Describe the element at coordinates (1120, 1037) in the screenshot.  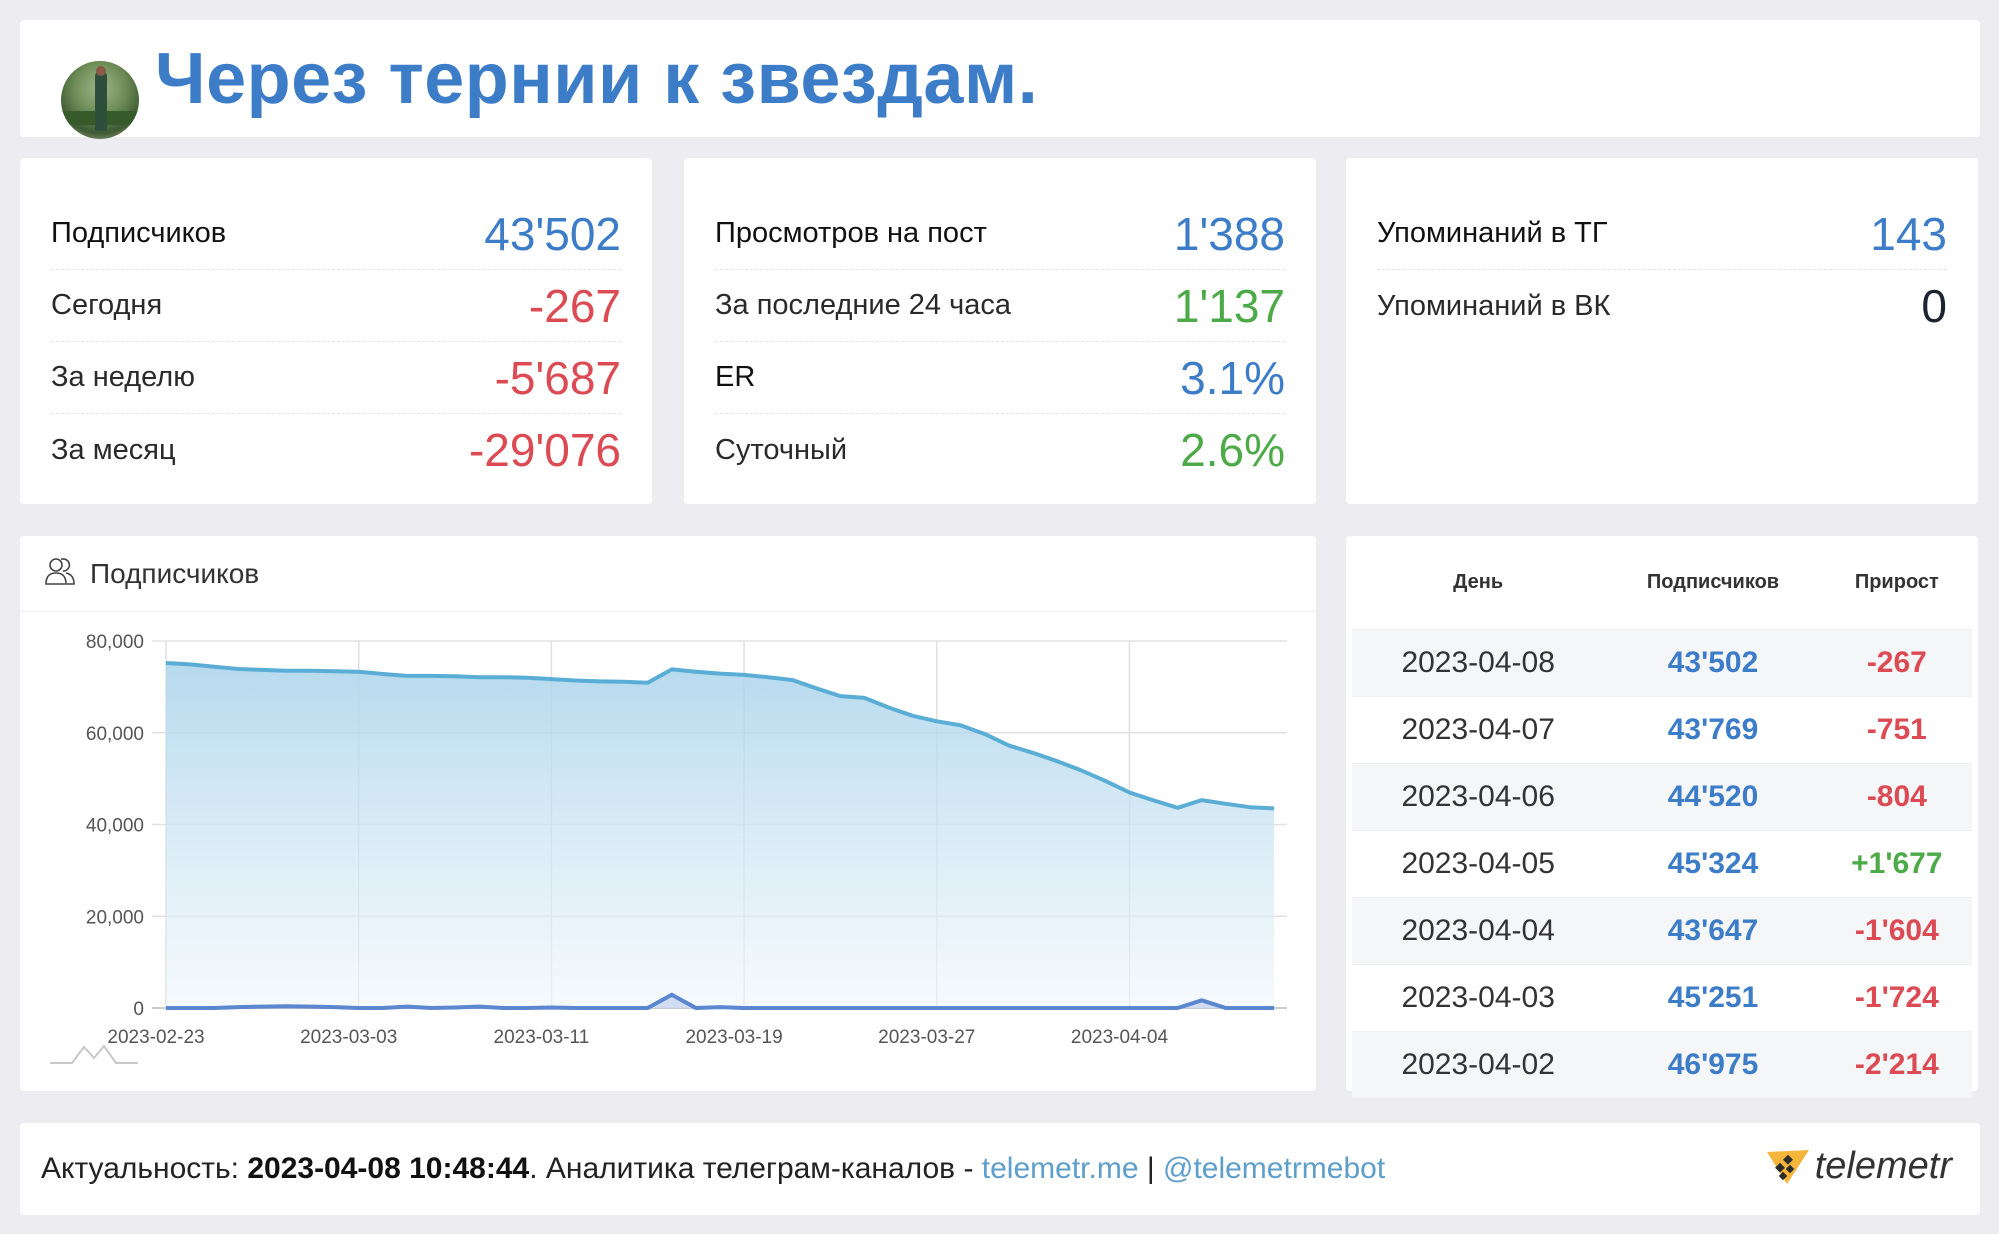
I see `svg-text: 2023-04-04` at that location.